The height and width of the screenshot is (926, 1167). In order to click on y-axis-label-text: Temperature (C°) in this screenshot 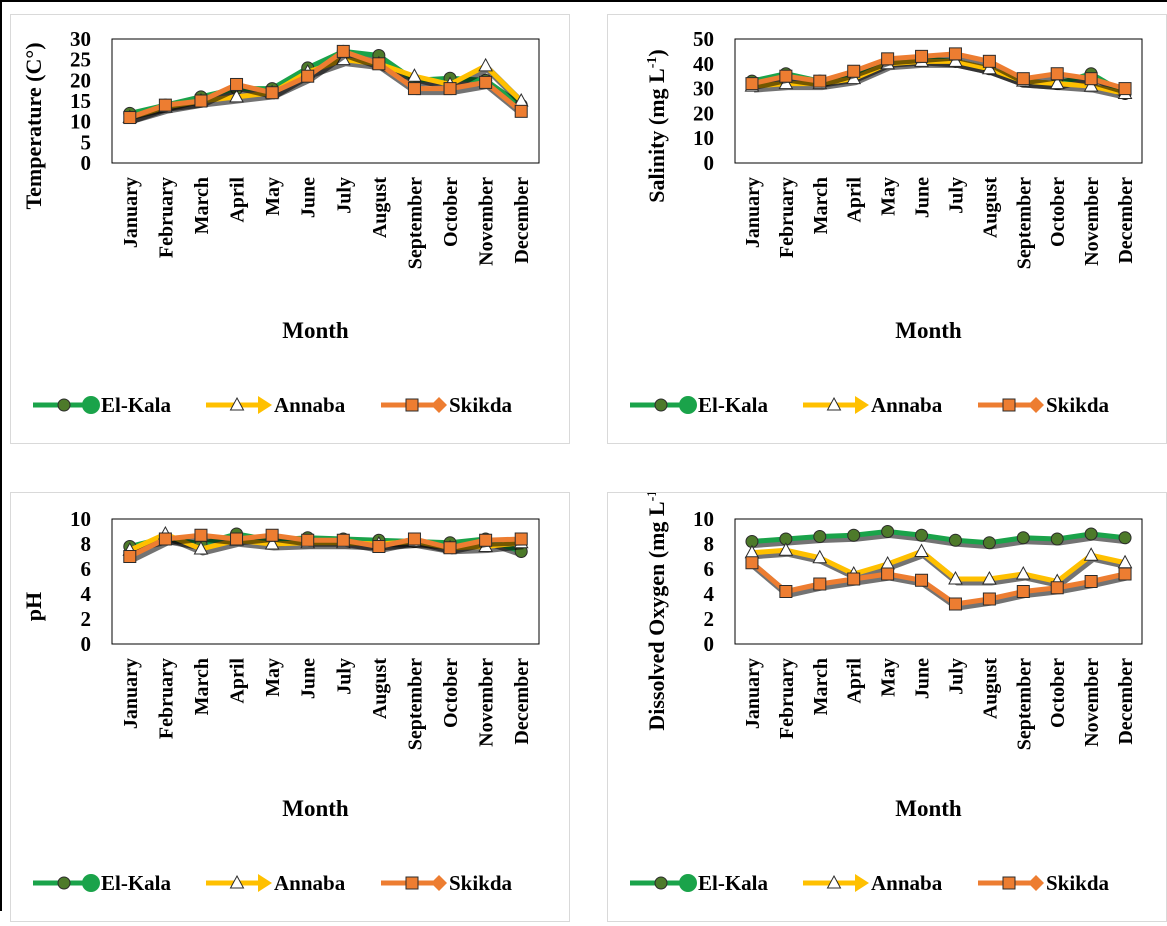, I will do `click(33, 125)`.